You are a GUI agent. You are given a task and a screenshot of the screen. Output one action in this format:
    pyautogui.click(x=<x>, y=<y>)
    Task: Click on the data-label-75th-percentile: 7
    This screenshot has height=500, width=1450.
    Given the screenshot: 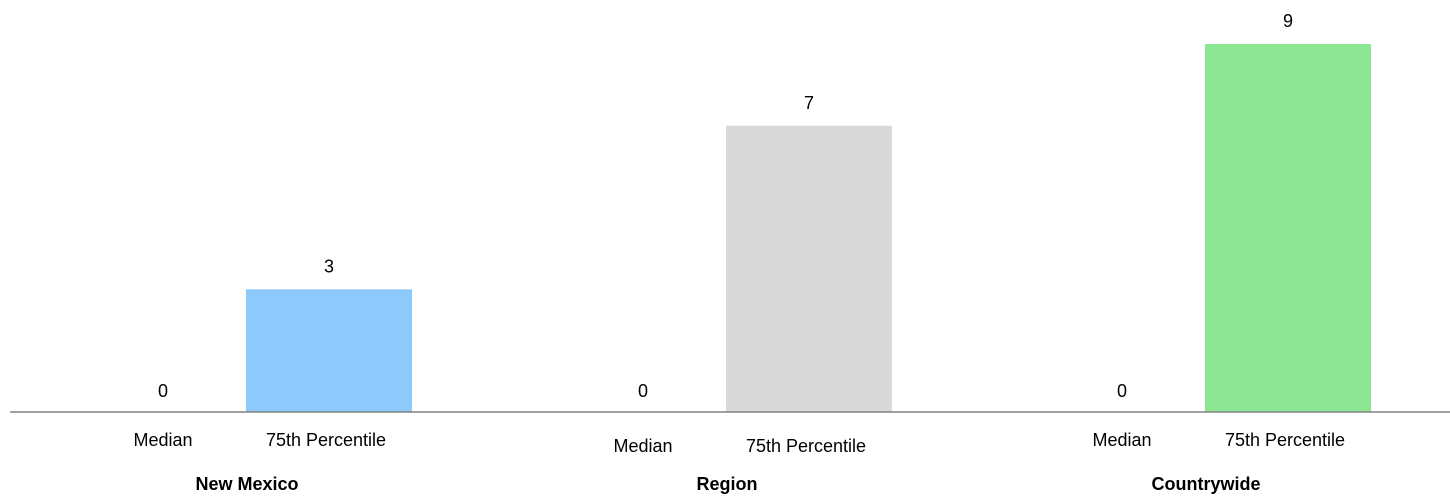 What is the action you would take?
    pyautogui.click(x=809, y=103)
    